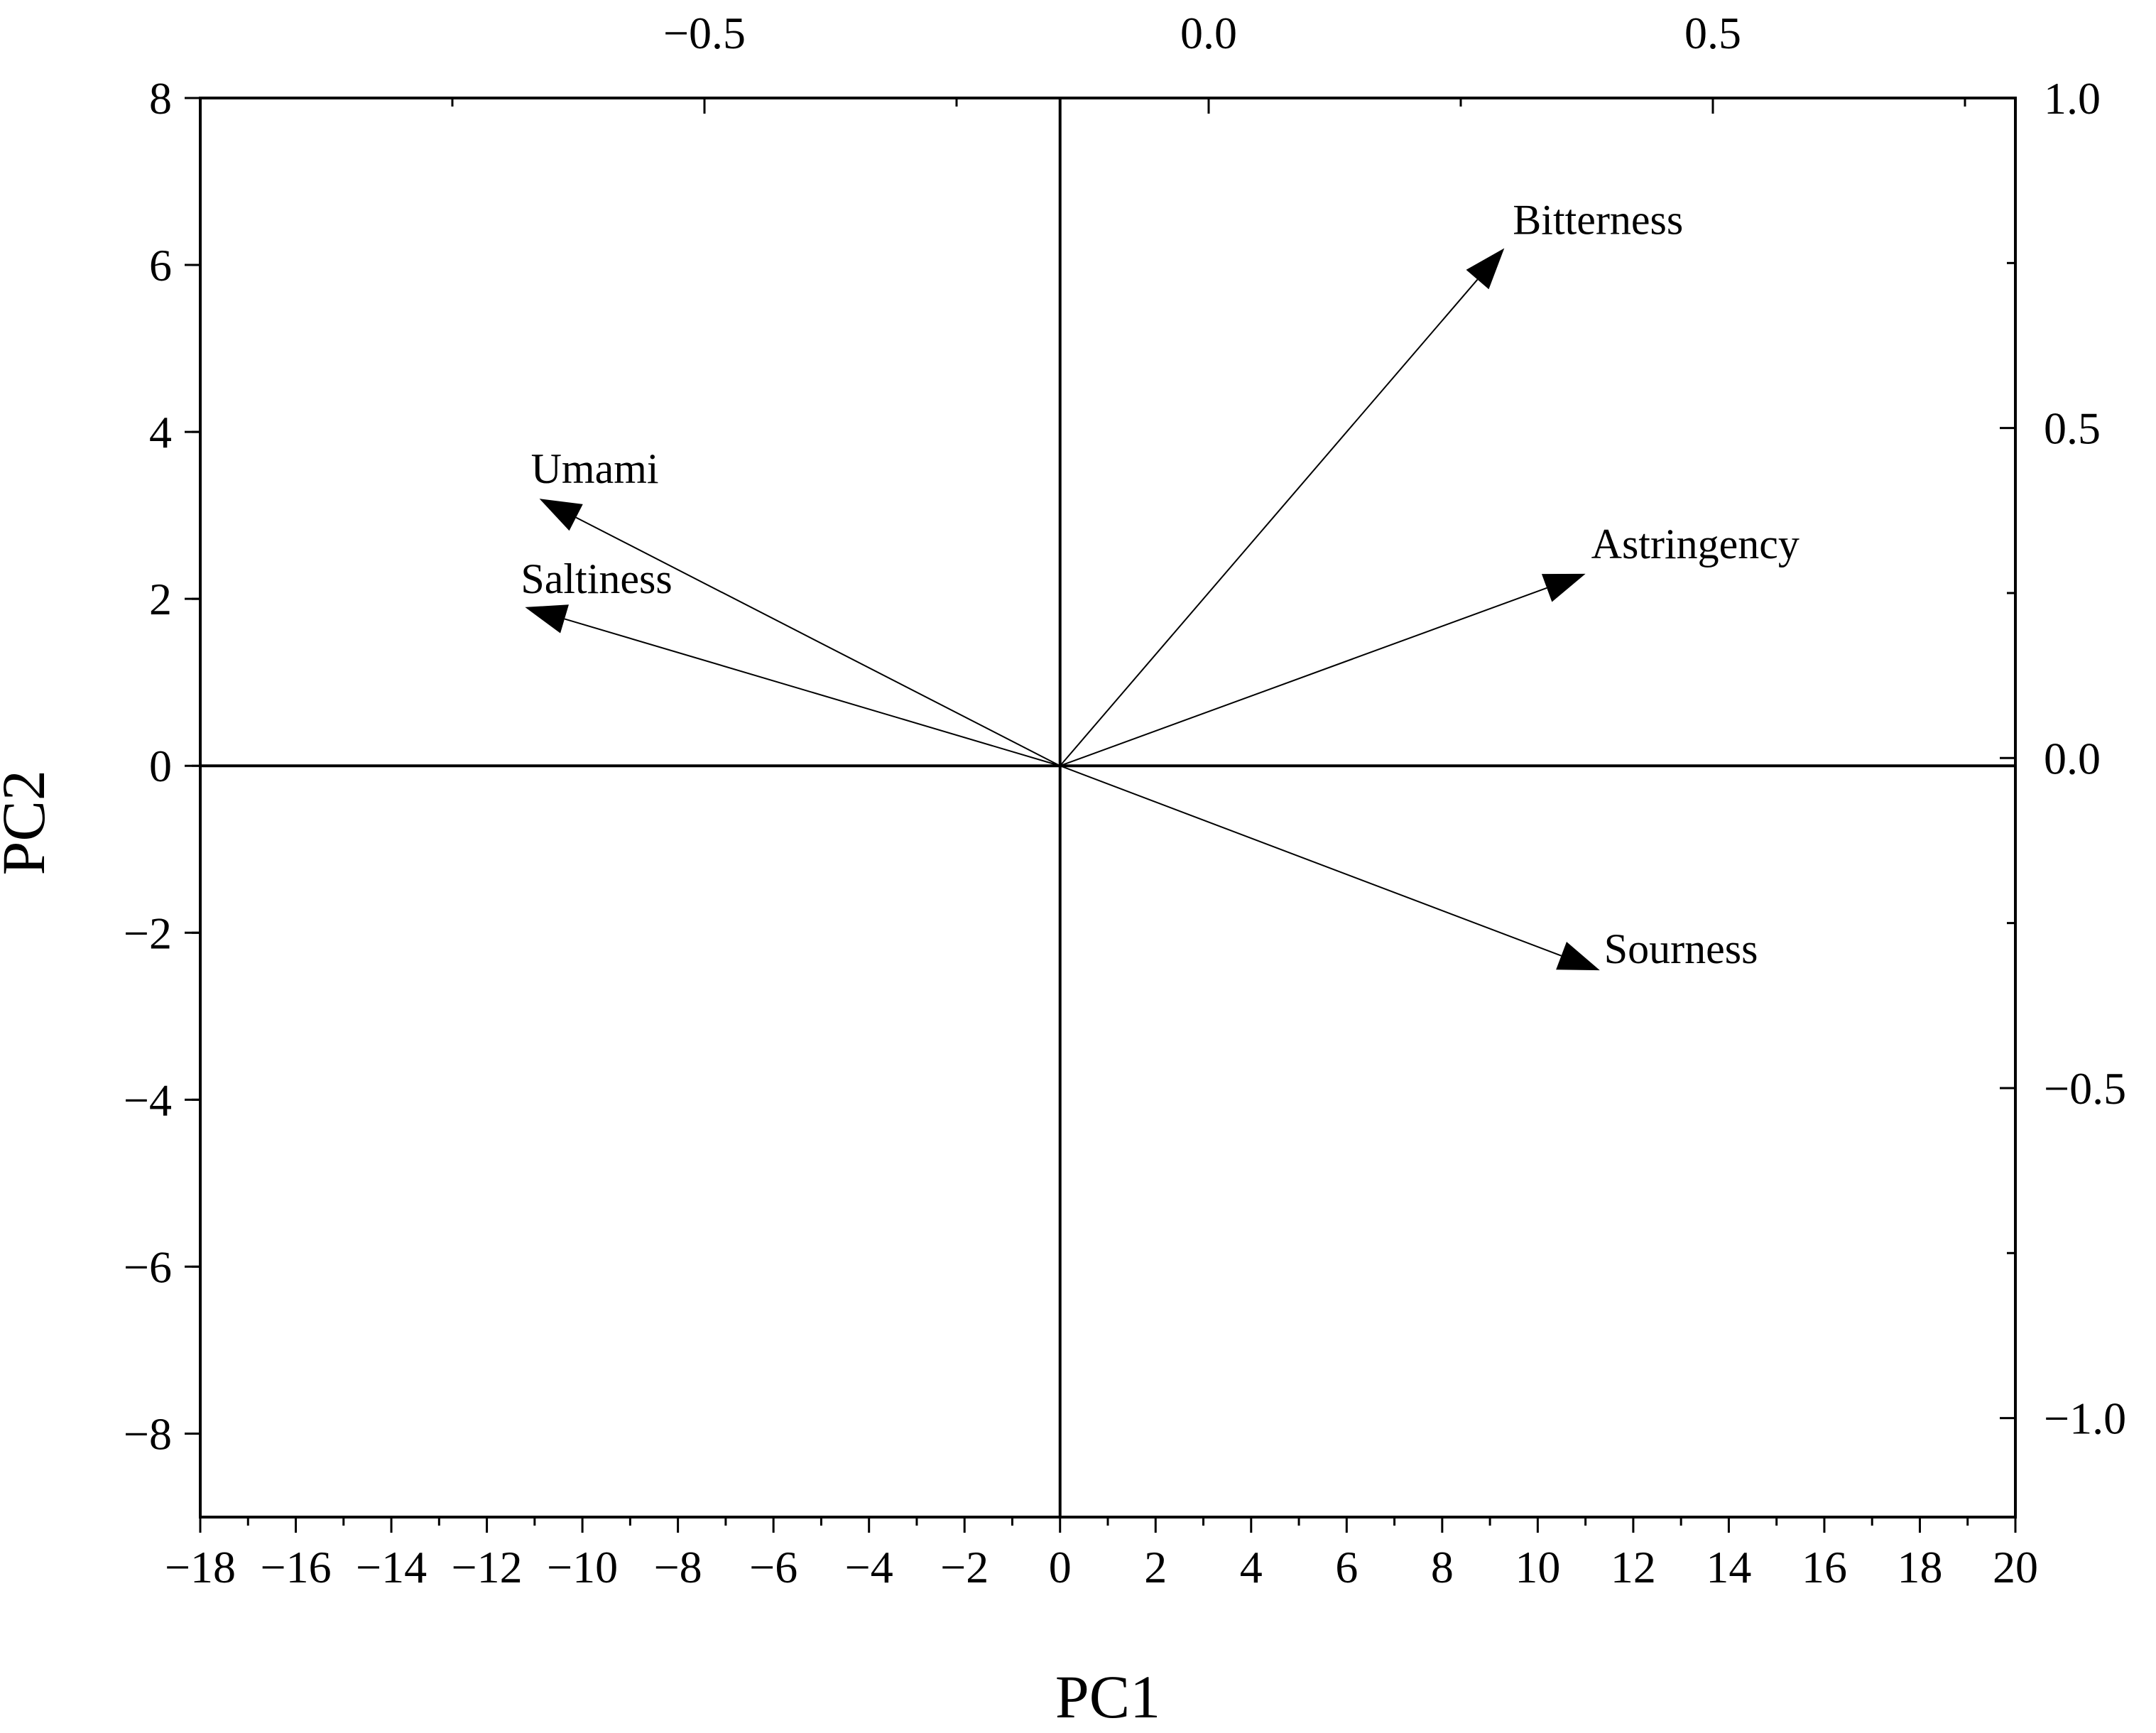 The width and height of the screenshot is (2156, 1733). Describe the element at coordinates (148, 1267) in the screenshot. I see `y-tick-label: −6` at that location.